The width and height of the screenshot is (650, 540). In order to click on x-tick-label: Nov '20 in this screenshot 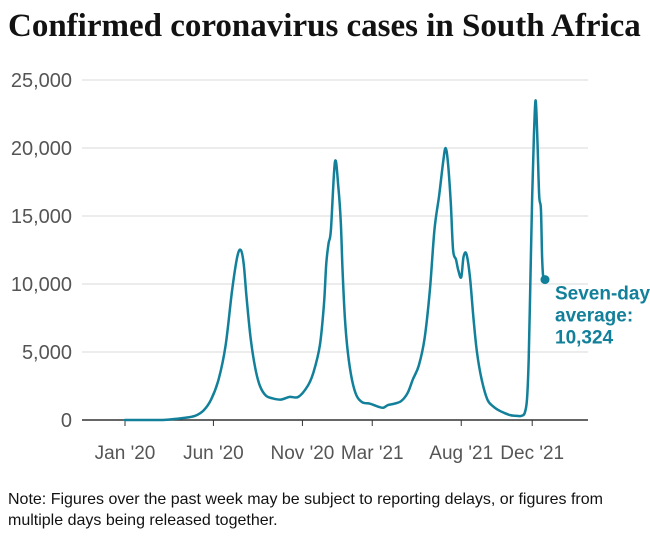, I will do `click(303, 453)`.